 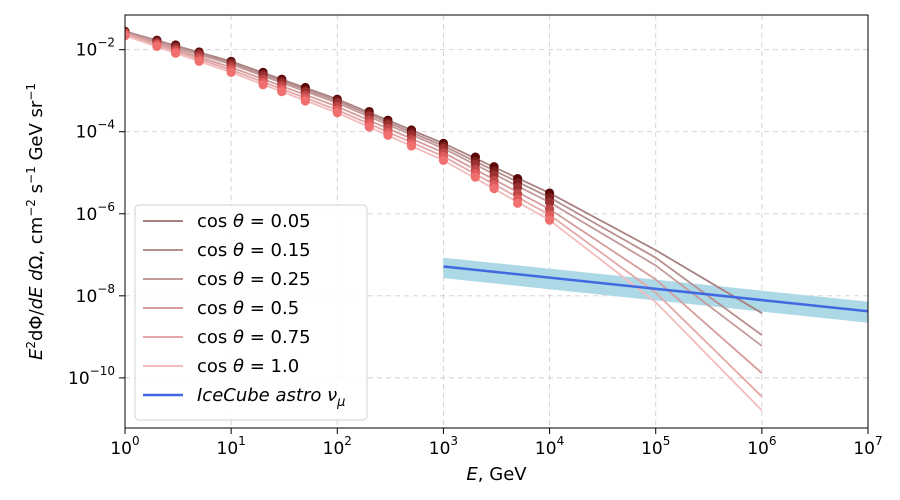 What do you see at coordinates (496, 443) in the screenshot?
I see `x-axis: 10⁰ 10¹ 10² 10³ 10⁴ 10⁵ 10⁶ 10⁷` at bounding box center [496, 443].